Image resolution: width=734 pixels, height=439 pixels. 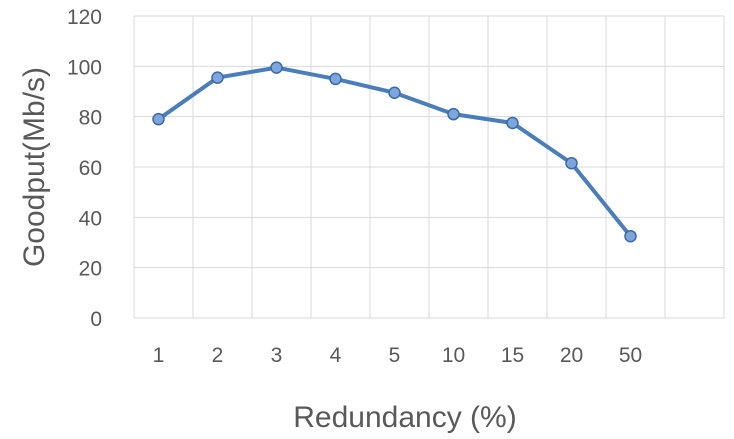 I want to click on x-tick-label: 20, so click(x=571, y=355).